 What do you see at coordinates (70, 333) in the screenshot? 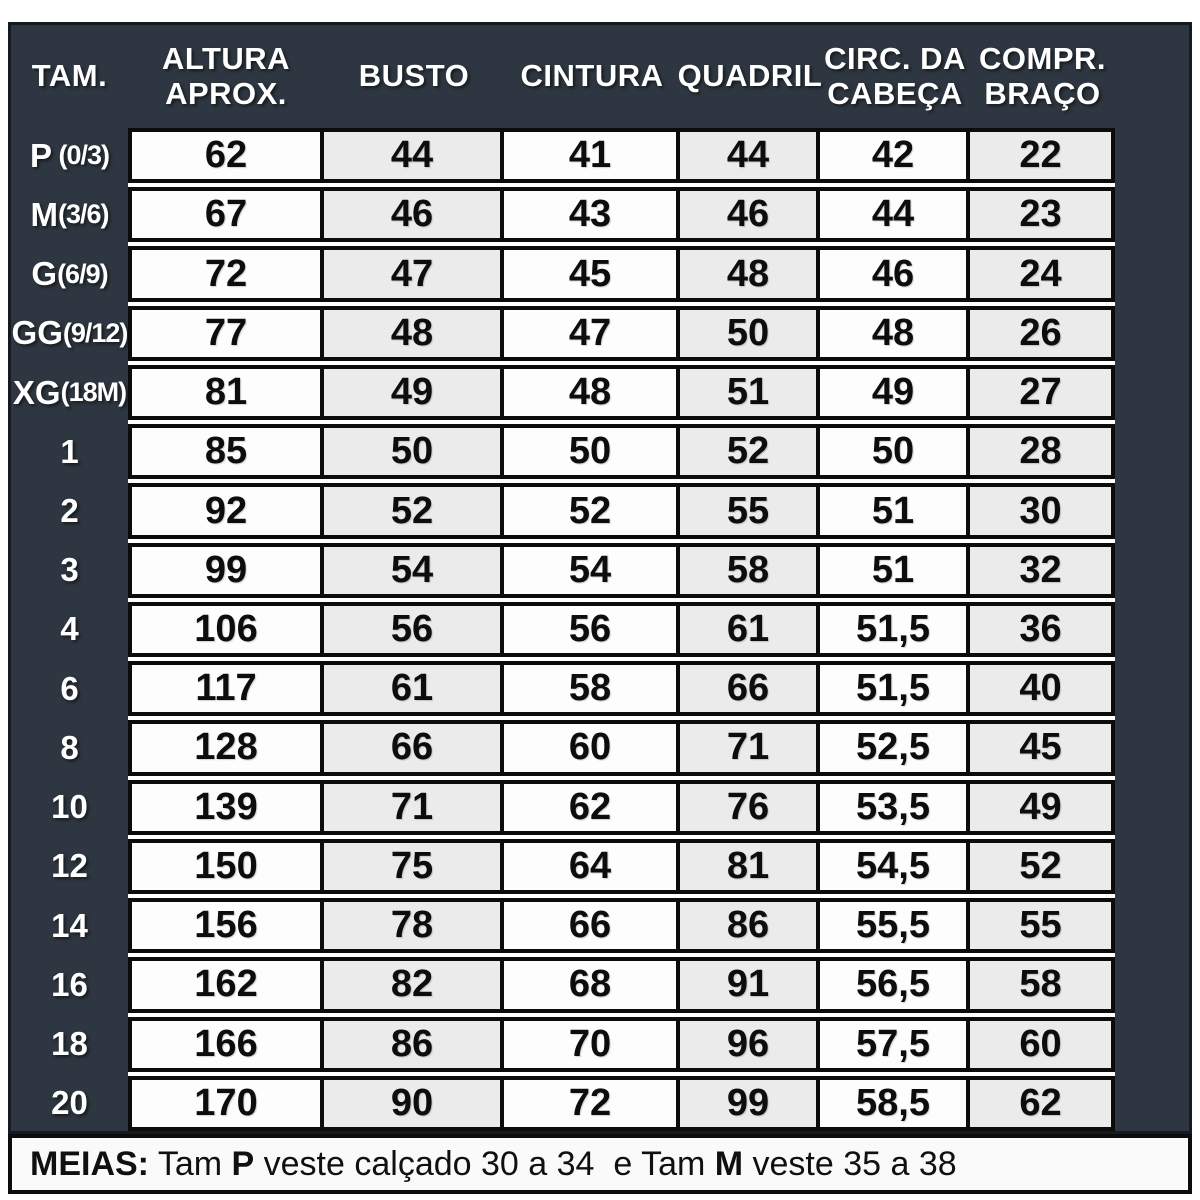
I see `size-label: GG (9/12)` at bounding box center [70, 333].